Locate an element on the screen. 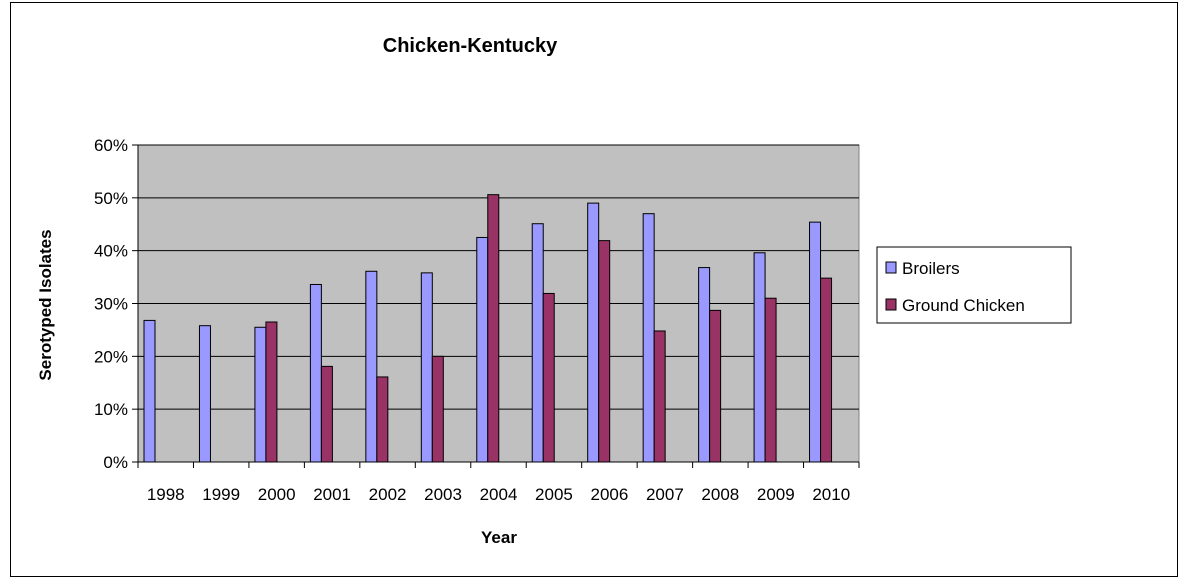 The image size is (1181, 579). y-tick-label: 30% is located at coordinates (111, 304).